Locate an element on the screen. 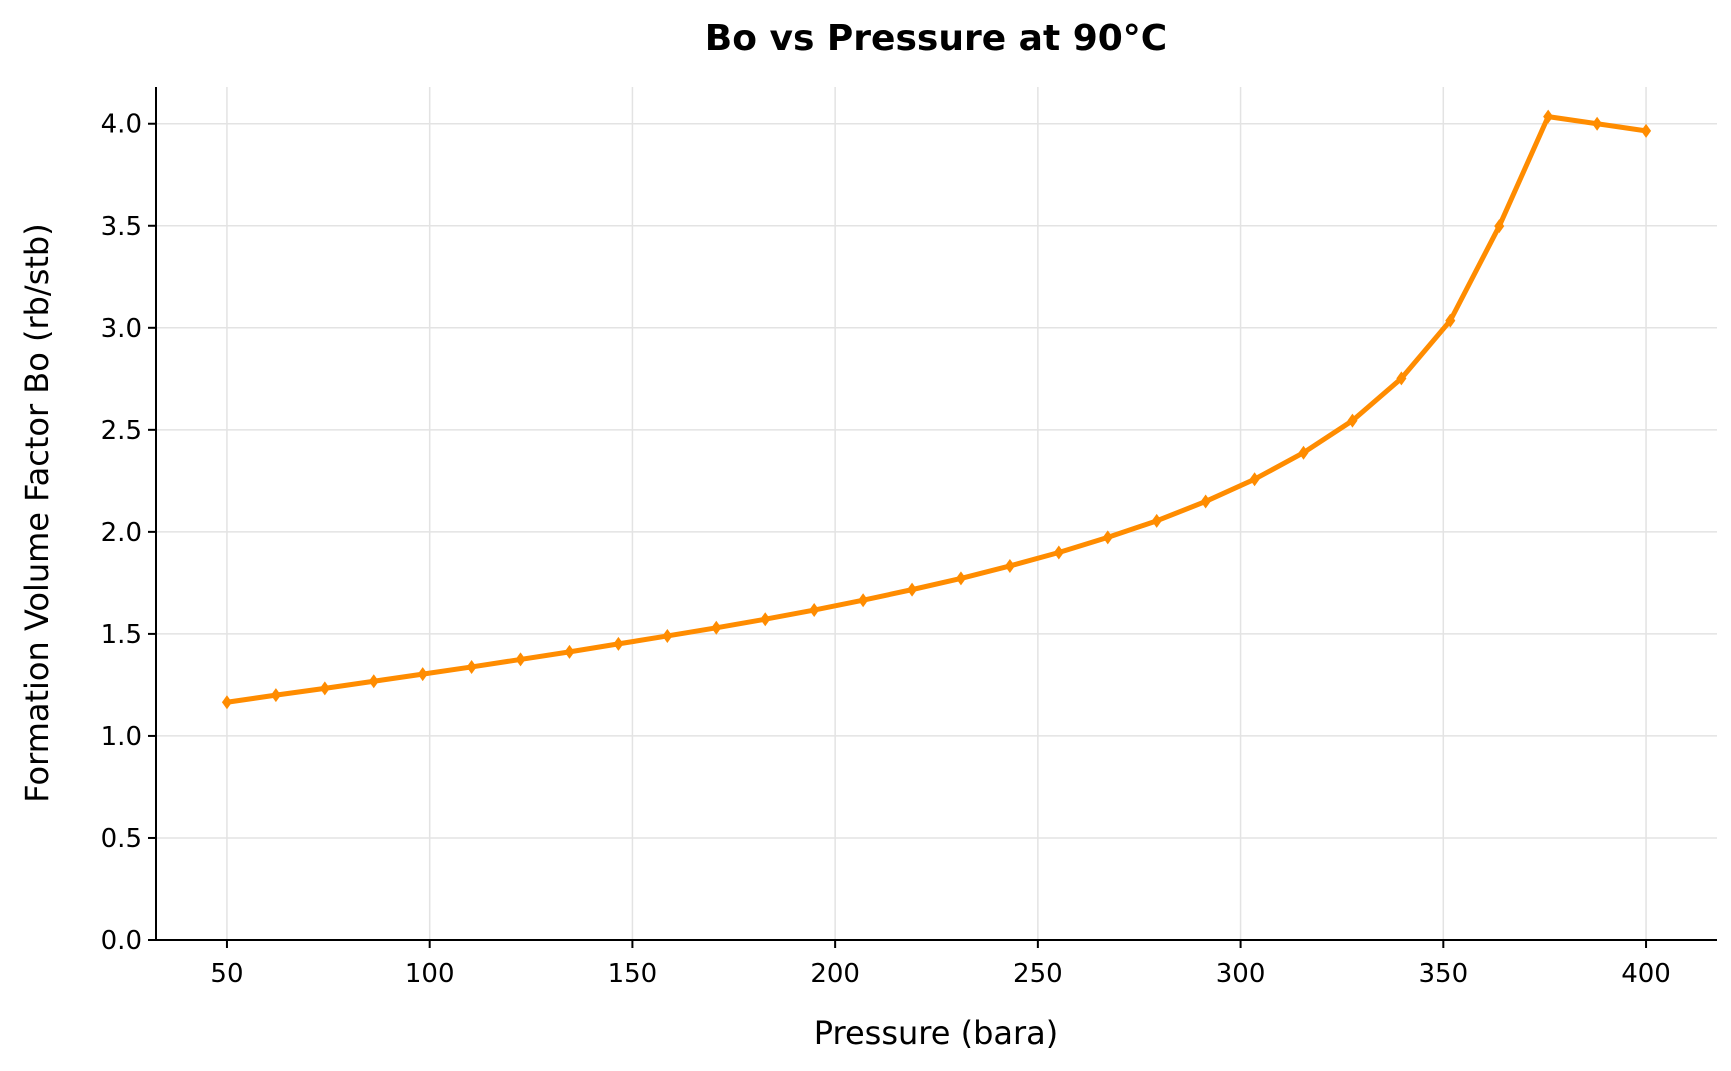 The image size is (1731, 1071). y-tick-label: 2.0 is located at coordinates (121, 533).